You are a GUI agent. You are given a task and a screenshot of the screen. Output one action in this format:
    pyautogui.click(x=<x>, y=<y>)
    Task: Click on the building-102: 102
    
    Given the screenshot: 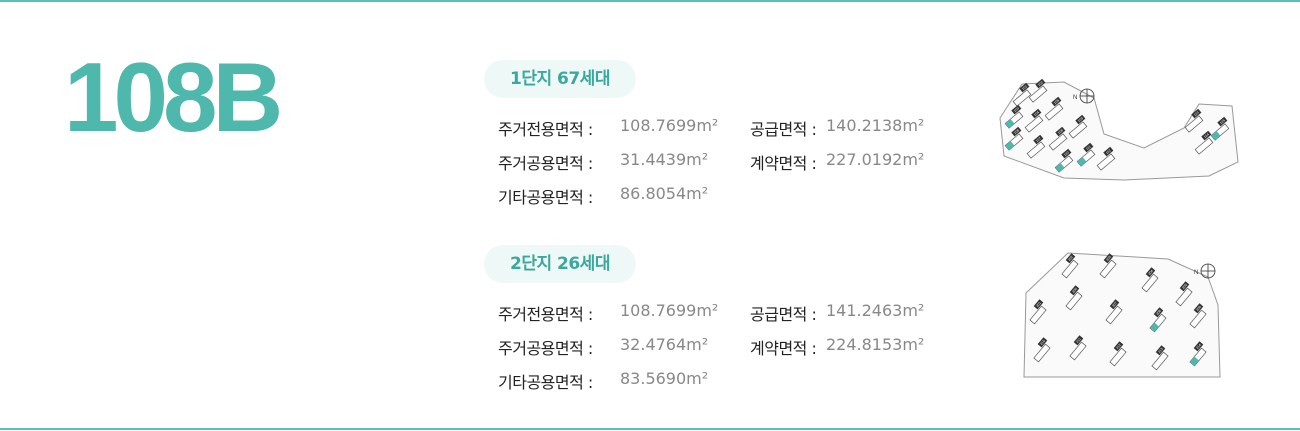 What is the action you would take?
    pyautogui.click(x=1038, y=90)
    